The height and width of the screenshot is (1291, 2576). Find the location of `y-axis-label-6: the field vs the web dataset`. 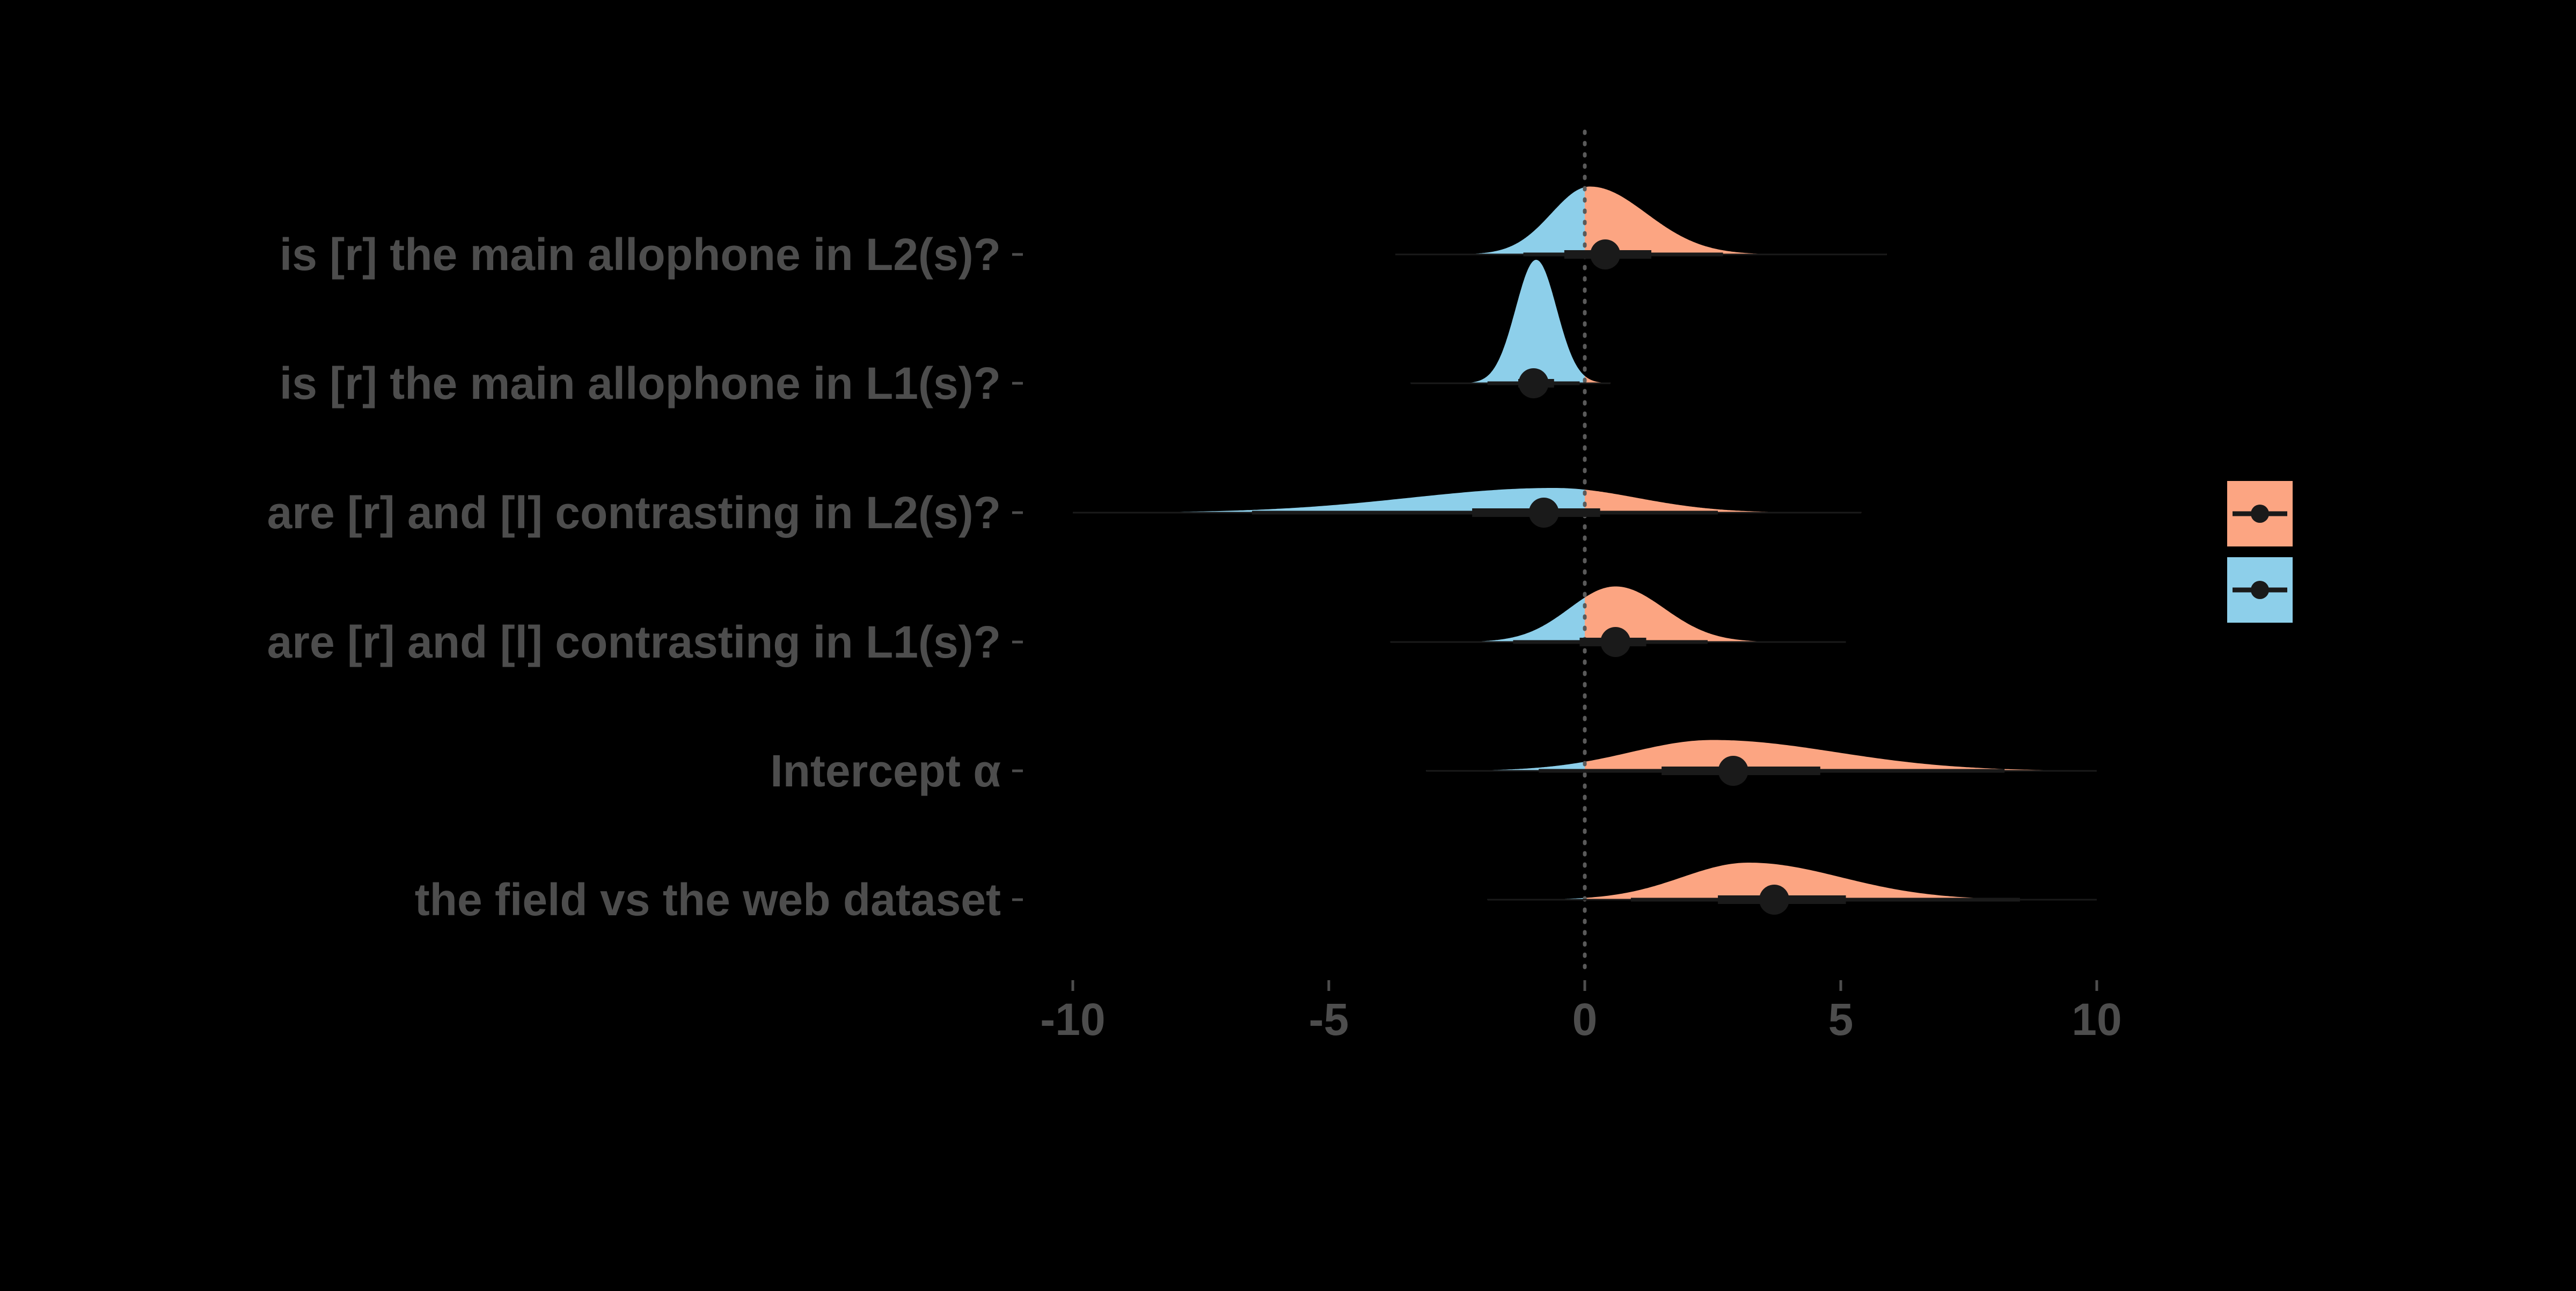

y-axis-label-6: the field vs the web dataset is located at coordinates (708, 899).